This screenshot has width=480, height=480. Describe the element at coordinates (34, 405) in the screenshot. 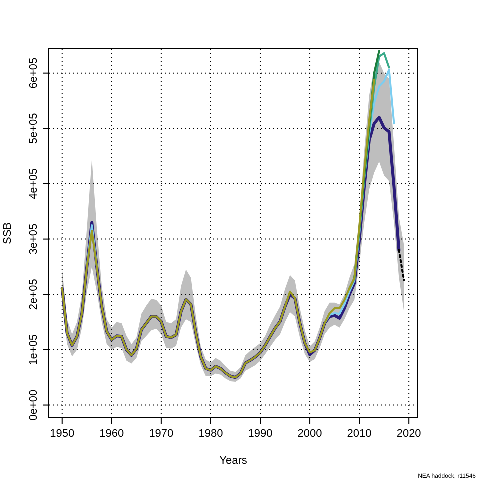

I see `y-tick-label: 0e+00` at that location.